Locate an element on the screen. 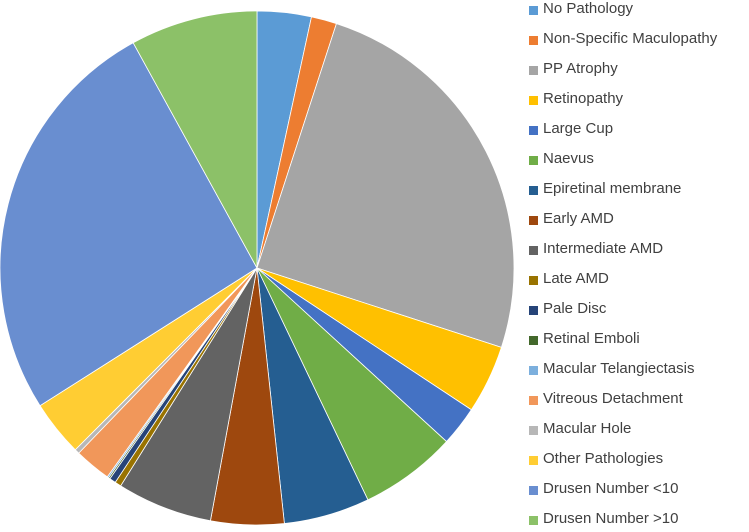  legend-label: Pale Disc is located at coordinates (575, 308).